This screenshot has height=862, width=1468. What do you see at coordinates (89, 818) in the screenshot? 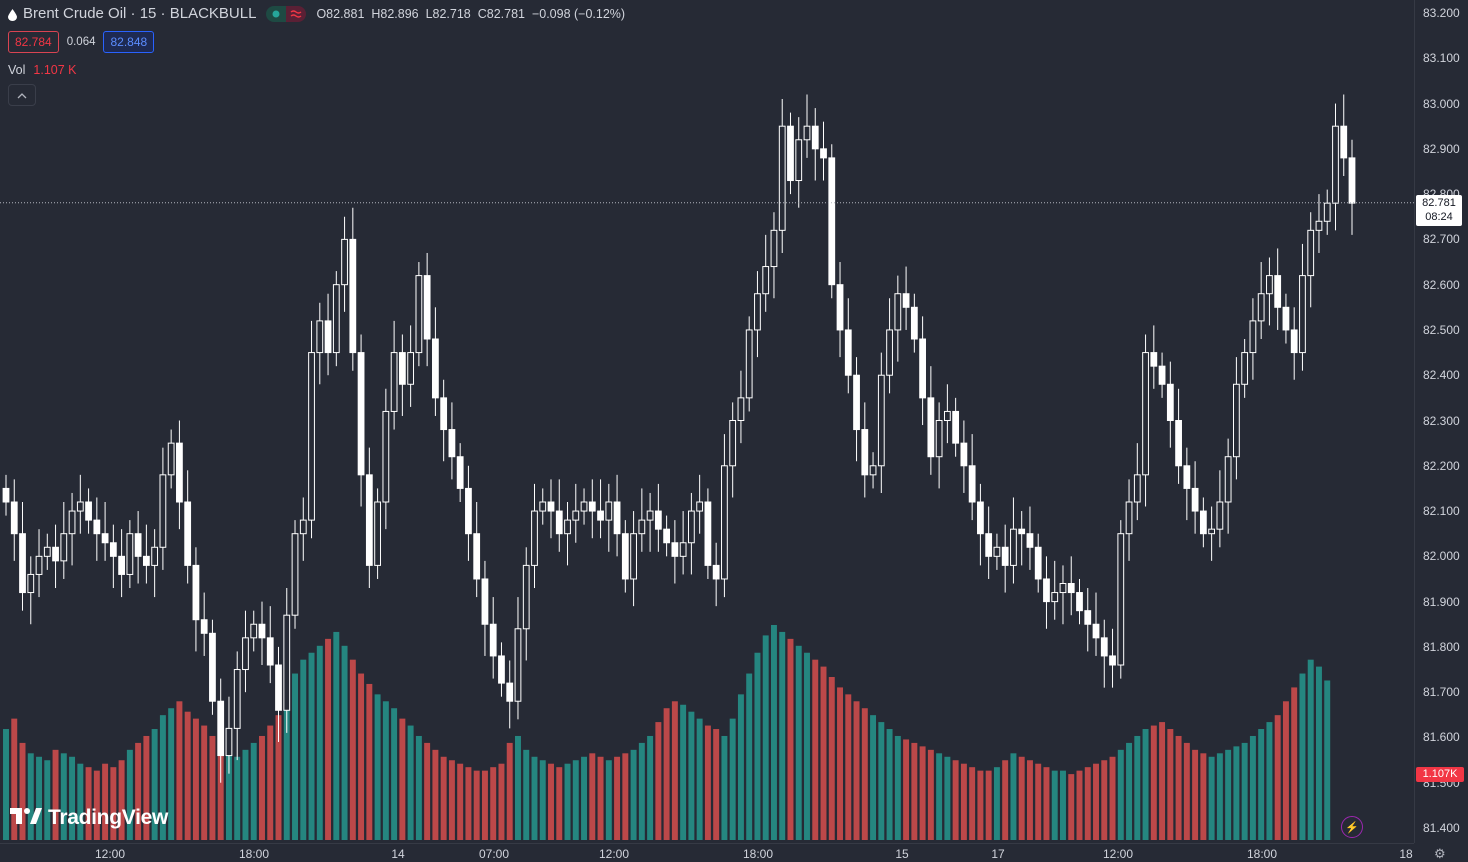
I see `tradingview-logo: TradingView` at bounding box center [89, 818].